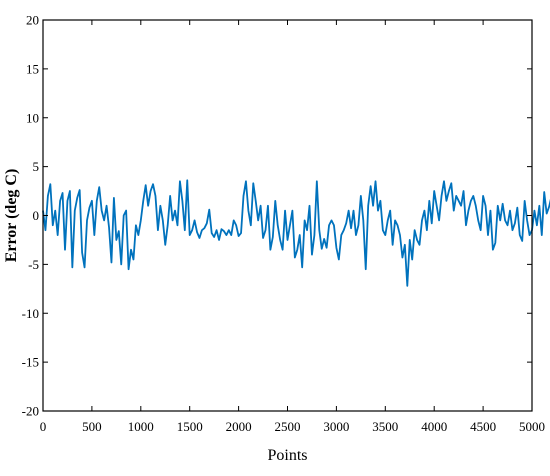  Describe the element at coordinates (30, 411) in the screenshot. I see `y-tick-label: -20` at that location.